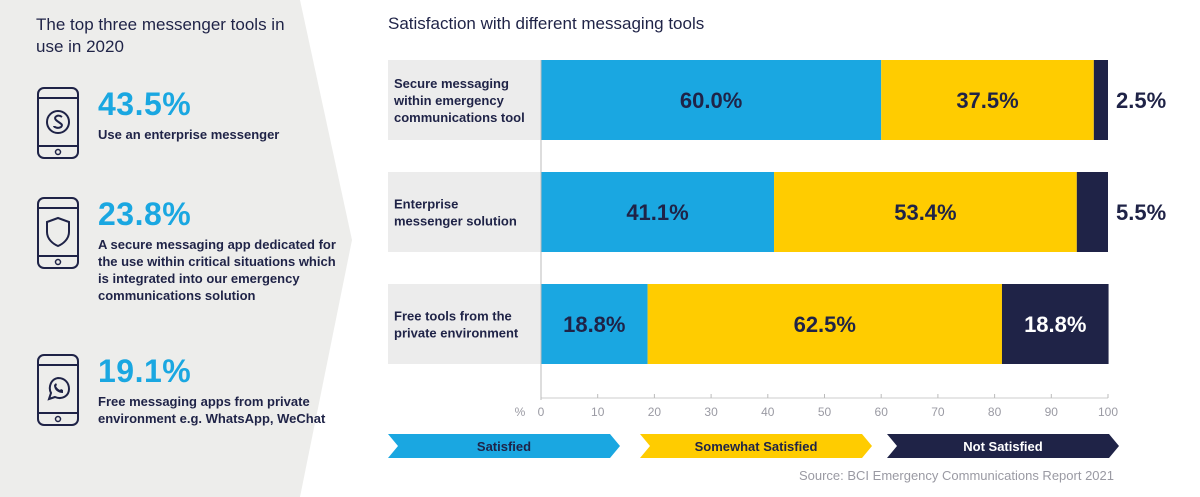 Image resolution: width=1200 pixels, height=497 pixels. I want to click on data-label: 62.5%, so click(825, 324).